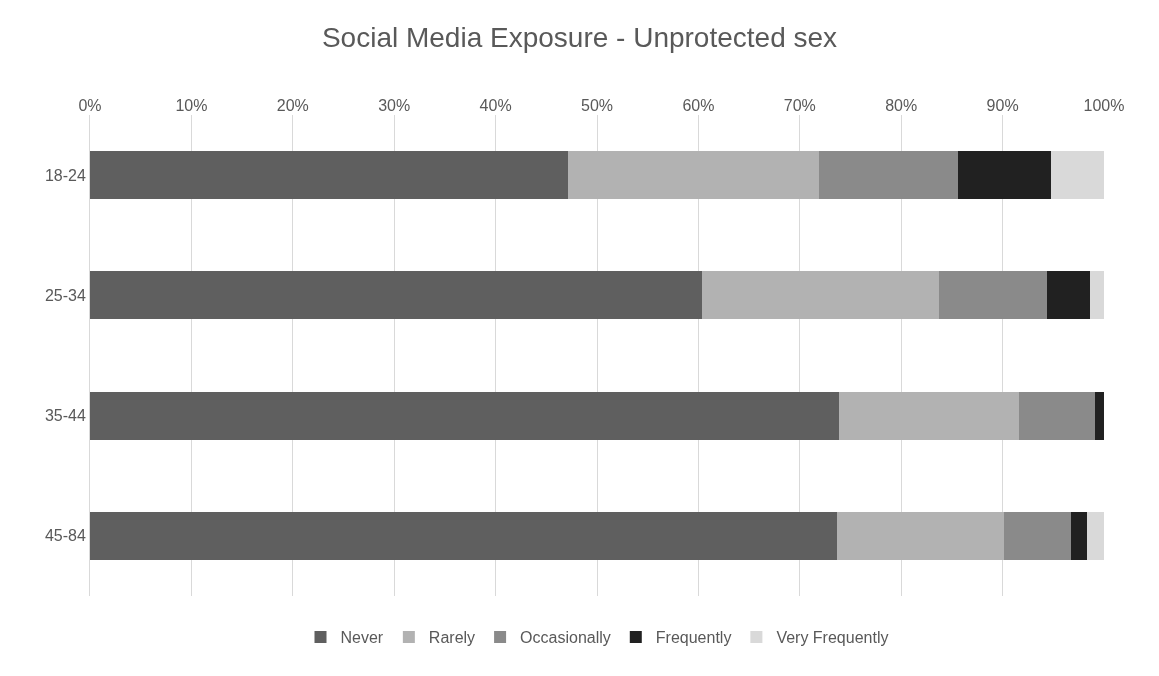 This screenshot has height=676, width=1159. Describe the element at coordinates (579, 37) in the screenshot. I see `chart-title: Social Media Exposure - Unprotected sex` at that location.